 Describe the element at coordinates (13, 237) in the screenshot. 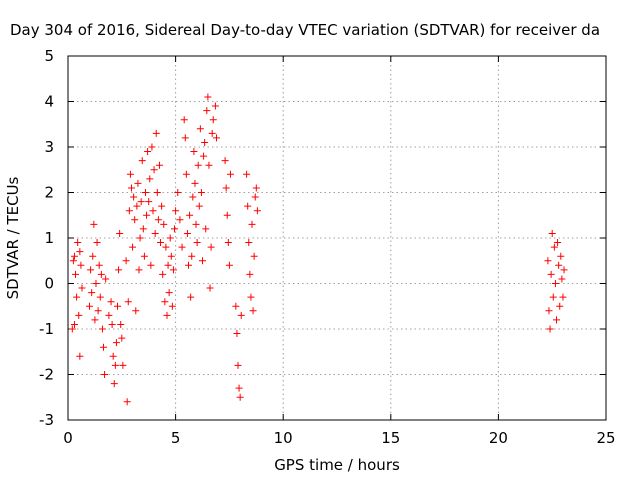

I see `y-axis-label: SDTVAR / TECUs` at that location.